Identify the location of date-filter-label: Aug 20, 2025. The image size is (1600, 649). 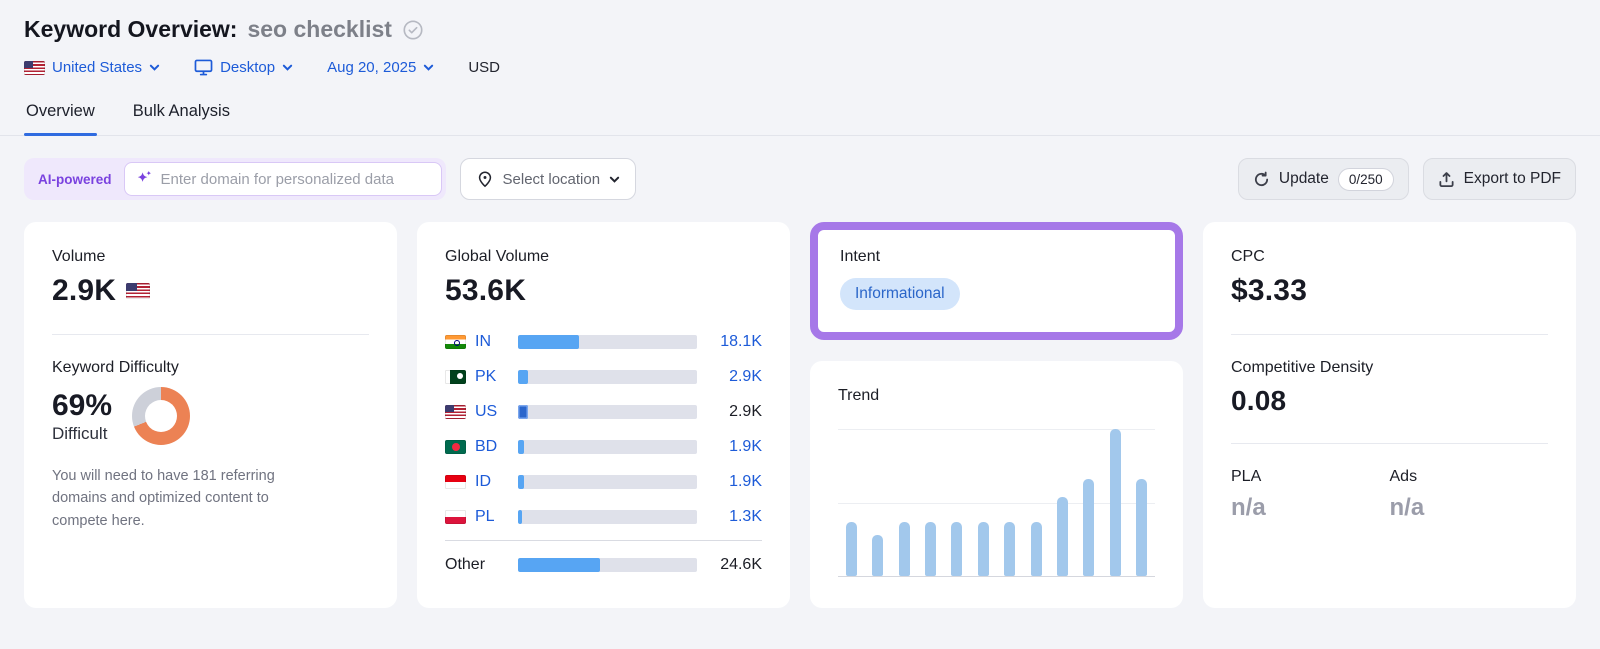
(372, 67).